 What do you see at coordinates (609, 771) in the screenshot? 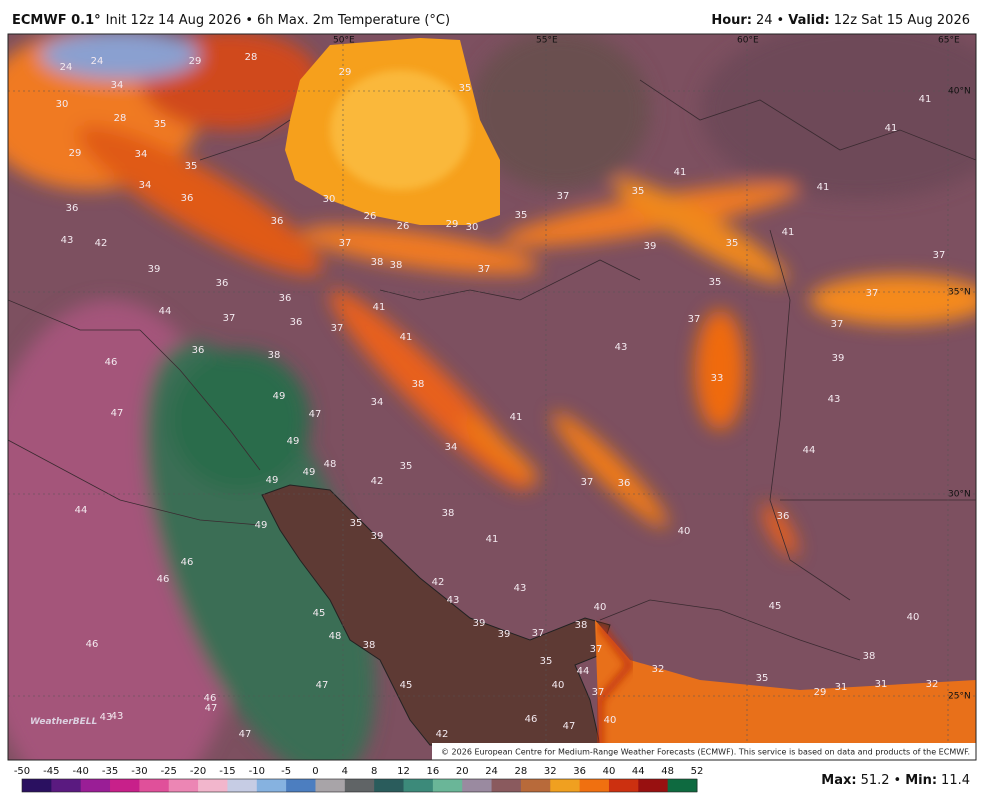
I see `colorbar-tick-label: 40` at bounding box center [609, 771].